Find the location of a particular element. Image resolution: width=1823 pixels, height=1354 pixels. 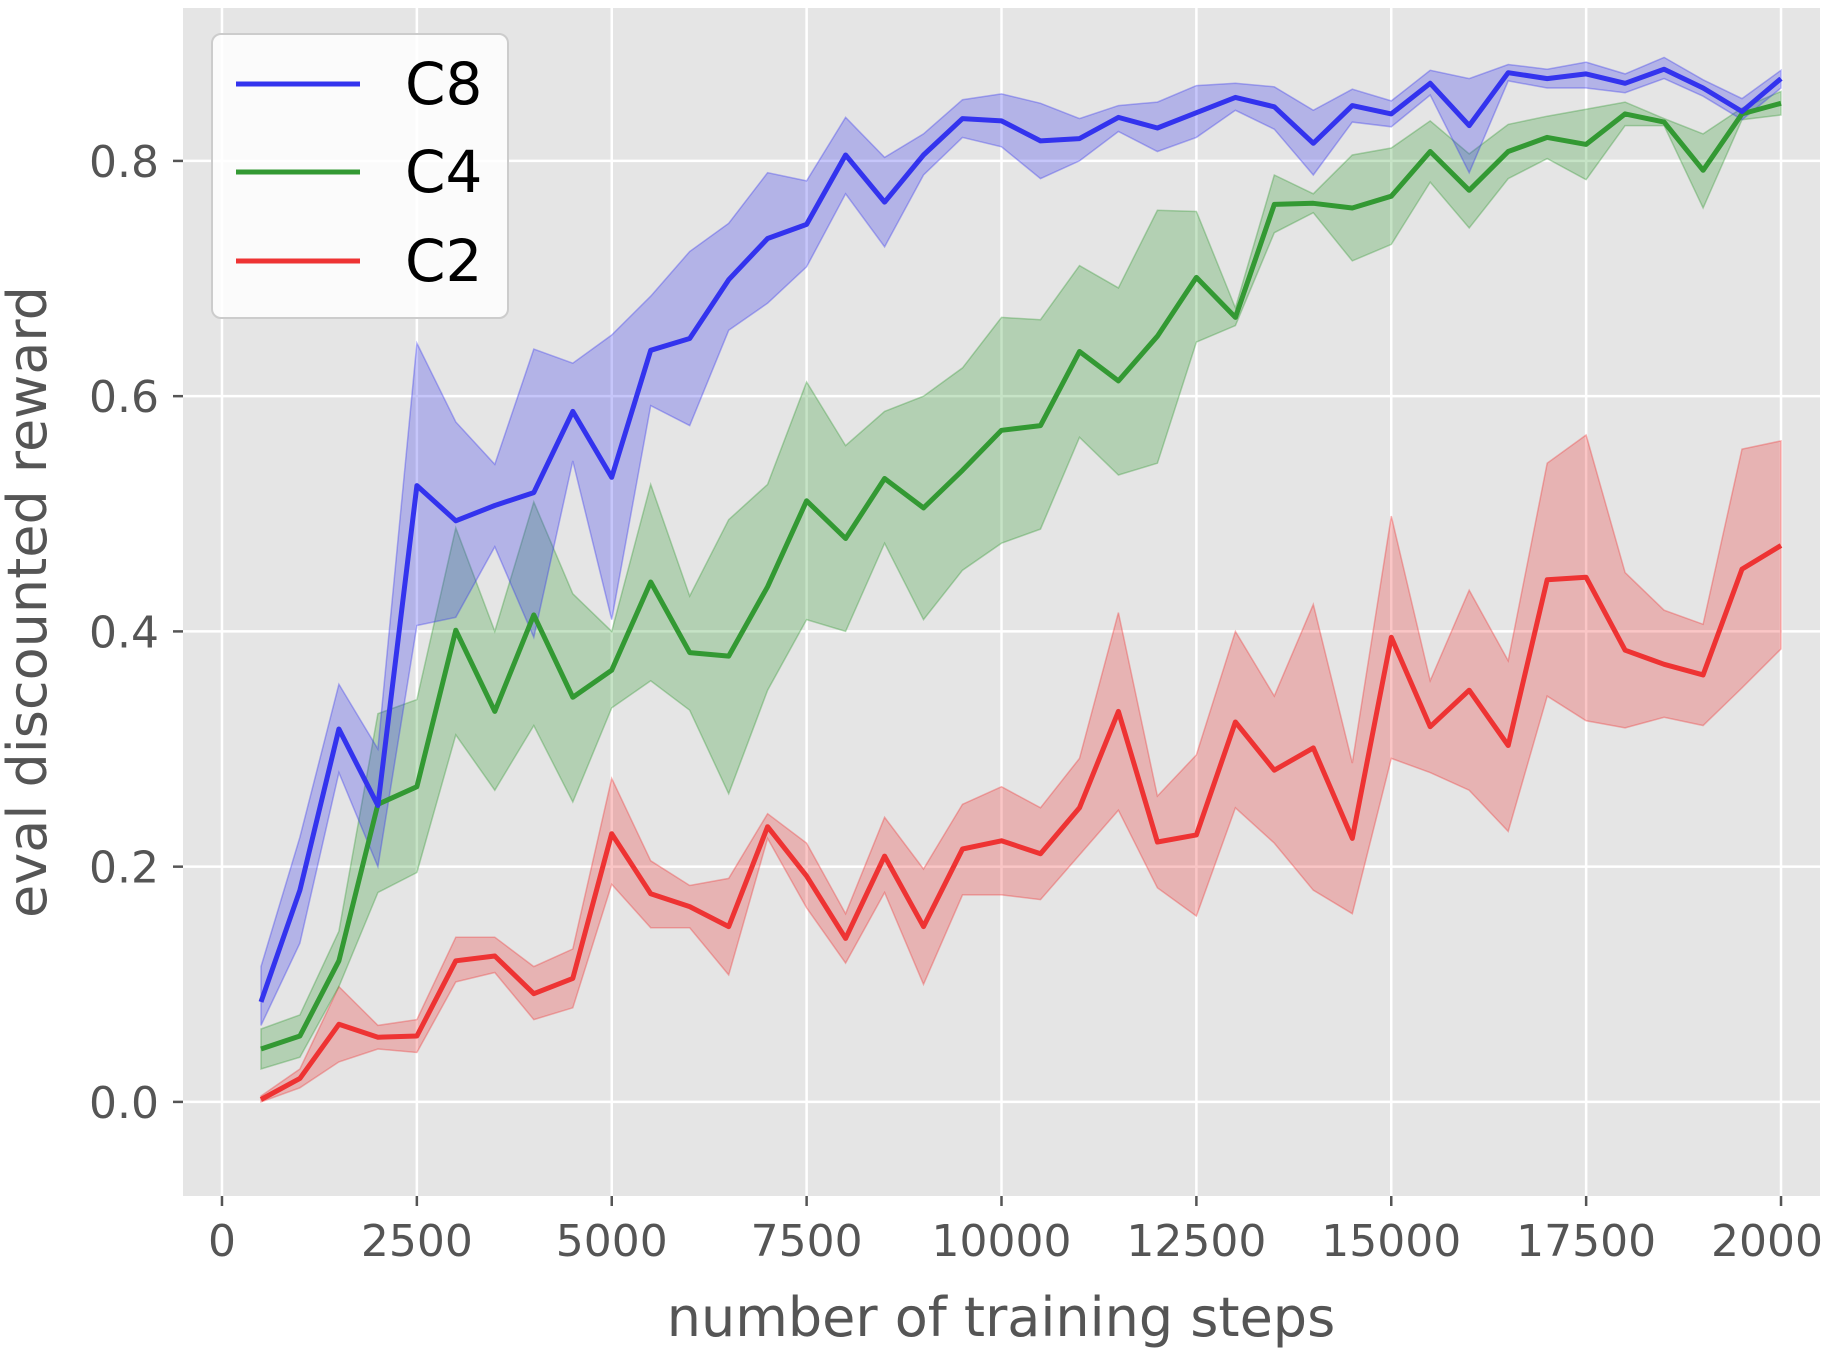

y-axis-label: eval discounted reward is located at coordinates (29, 602).